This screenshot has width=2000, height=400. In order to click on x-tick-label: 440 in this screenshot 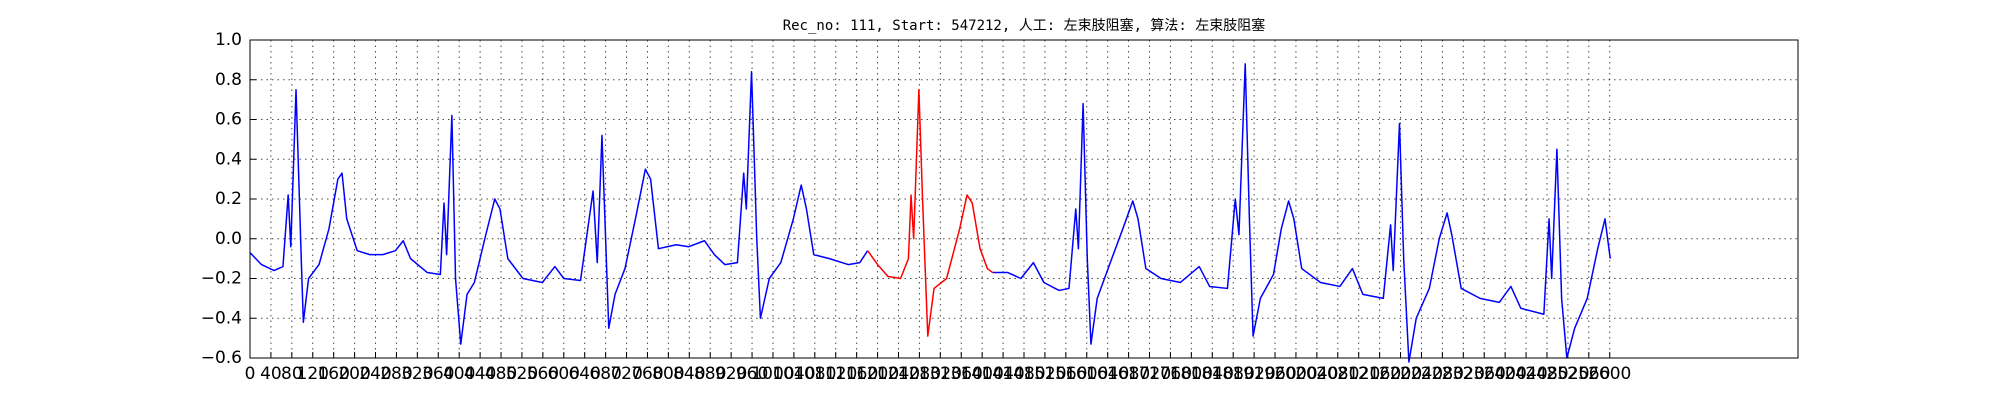, I will do `click(480, 374)`.